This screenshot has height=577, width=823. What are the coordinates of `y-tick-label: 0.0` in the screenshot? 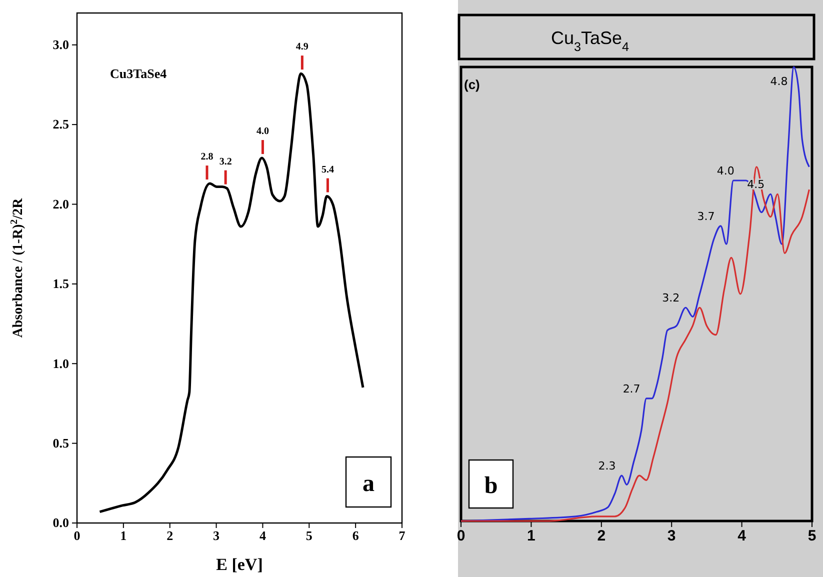 It's located at (60, 522).